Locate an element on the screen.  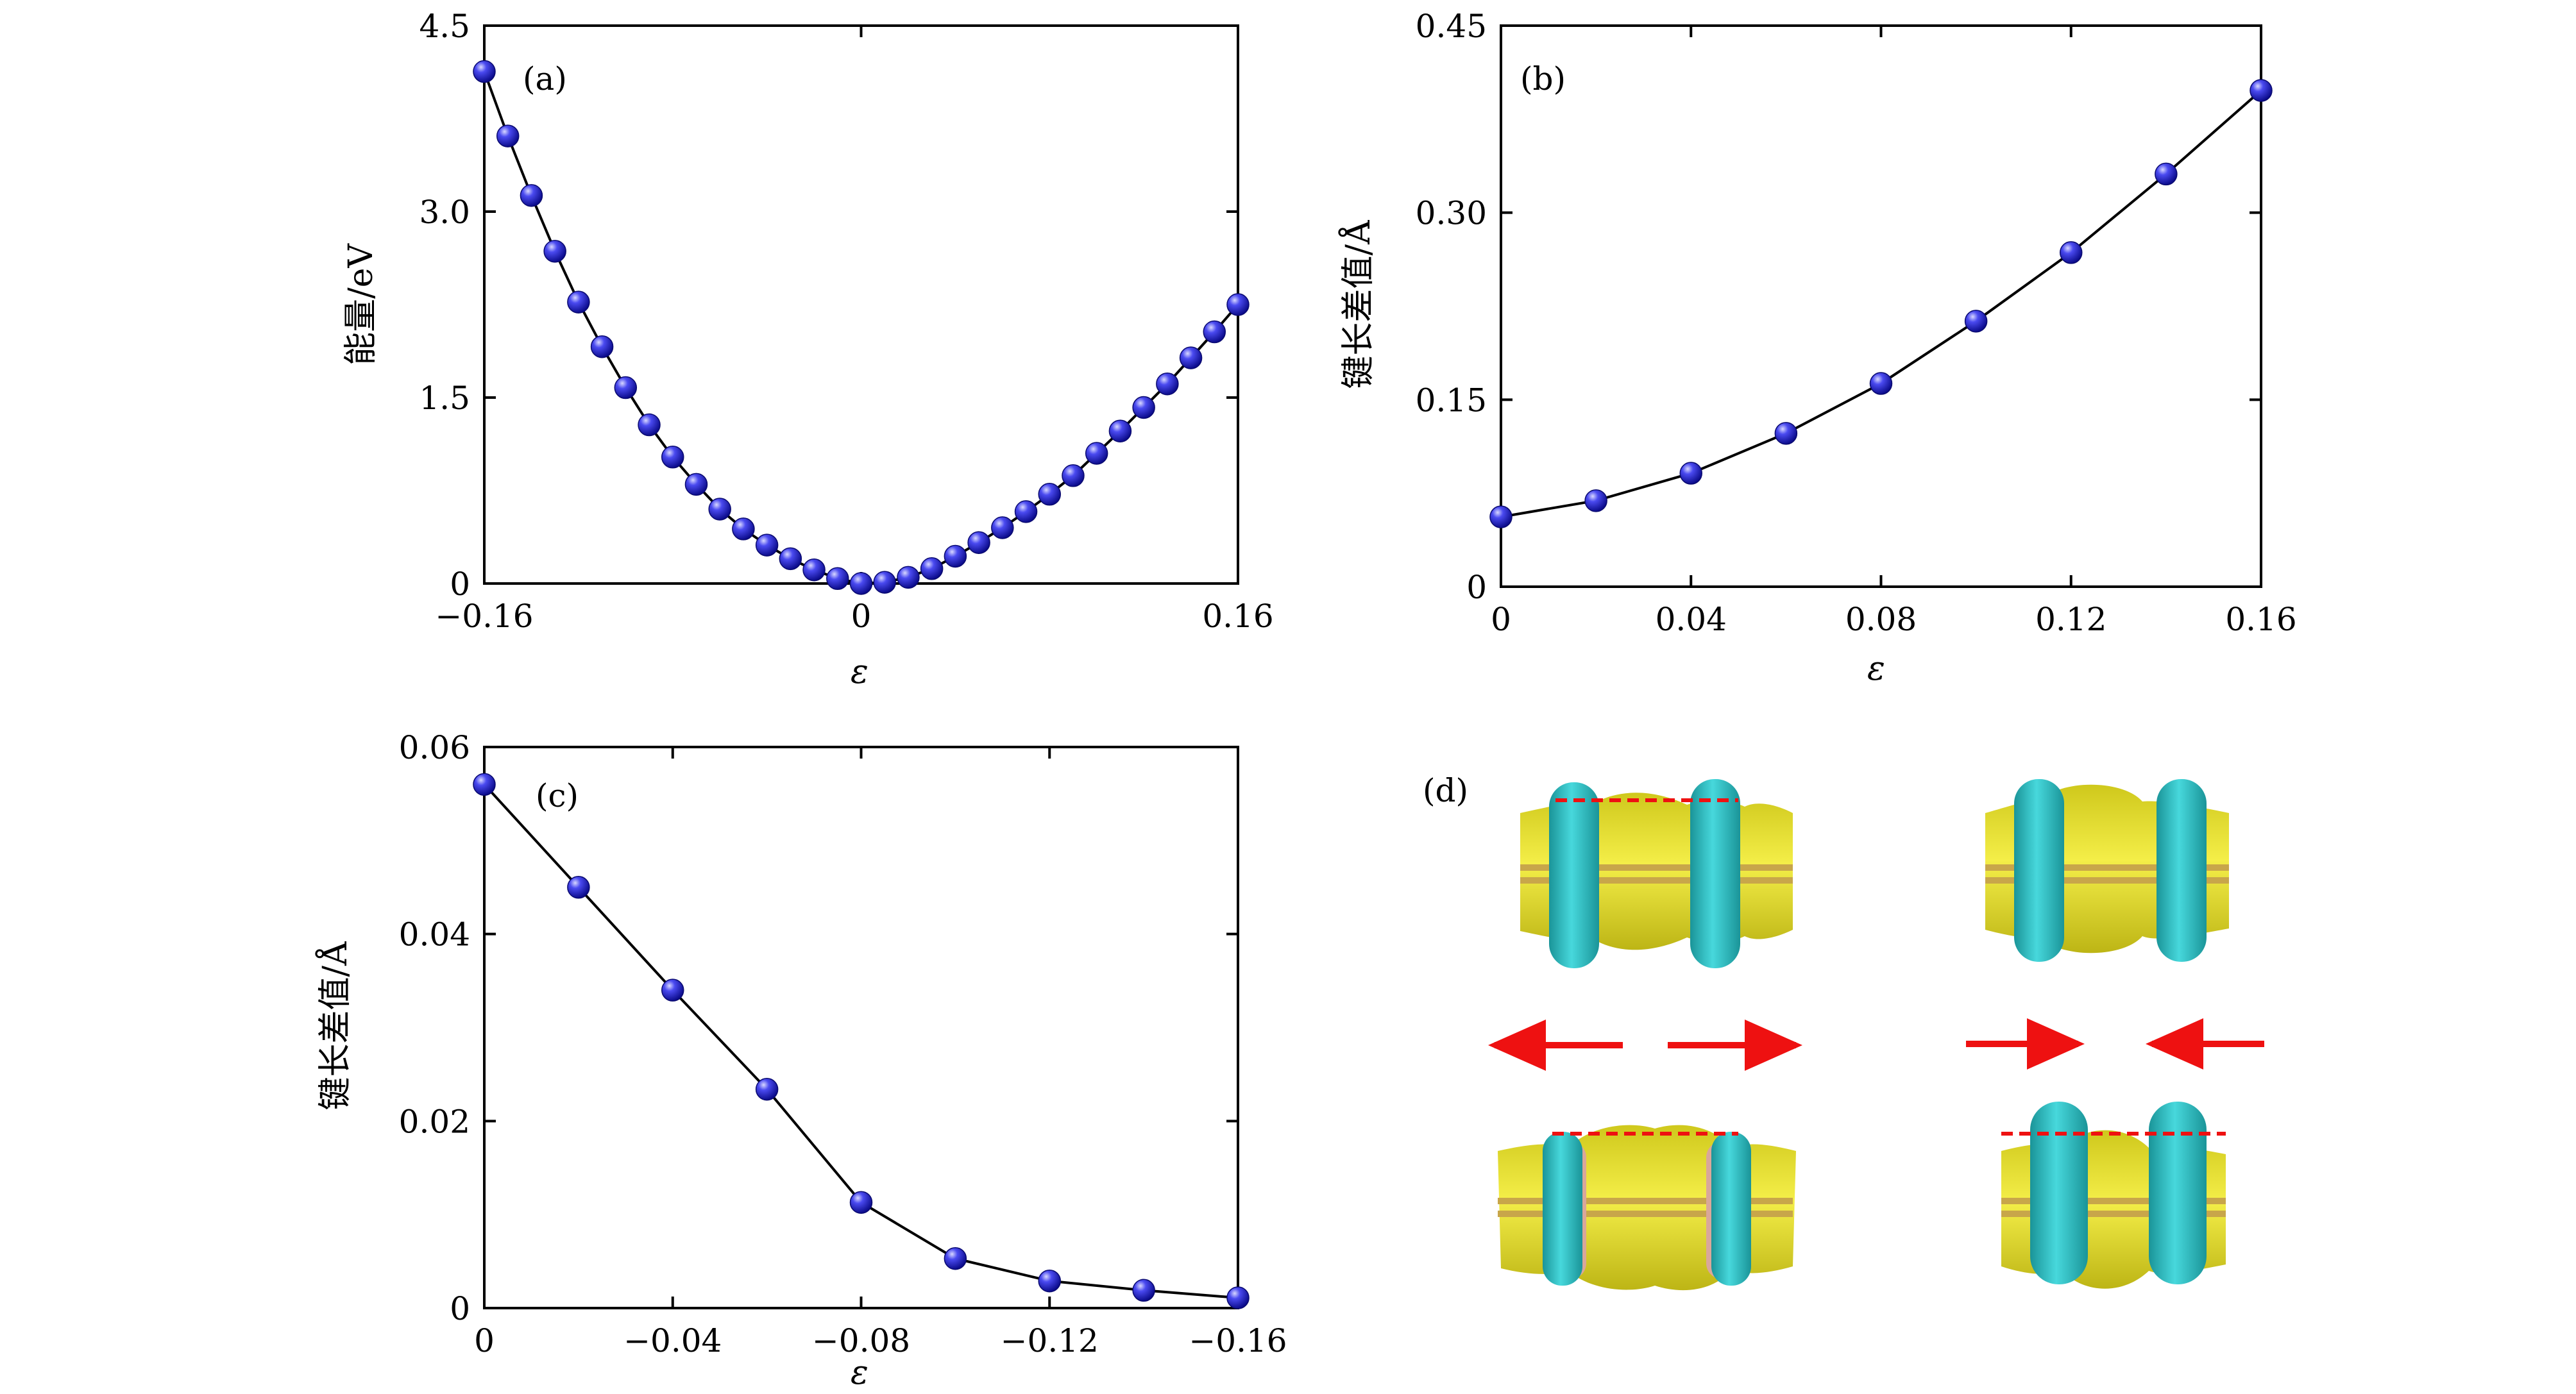
orbital-bottom-left is located at coordinates (1647, 1208).